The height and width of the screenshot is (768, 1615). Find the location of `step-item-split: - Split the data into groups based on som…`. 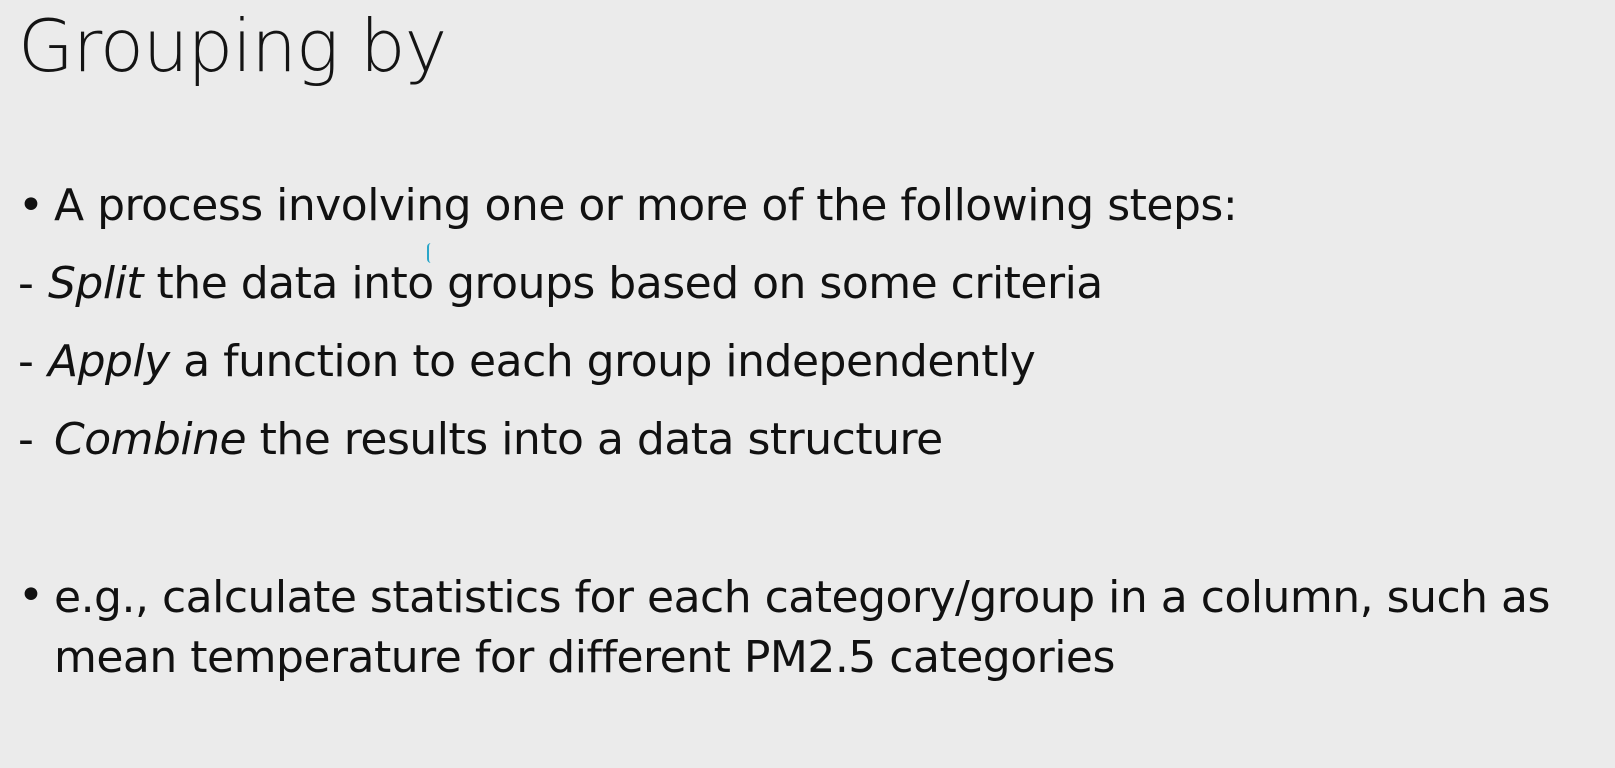

step-item-split: - Split the data into groups based on som… is located at coordinates (560, 284).